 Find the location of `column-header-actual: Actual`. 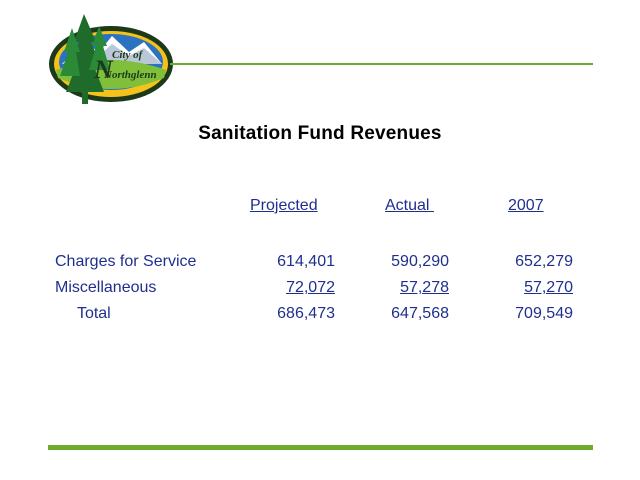

column-header-actual: Actual is located at coordinates (409, 205).